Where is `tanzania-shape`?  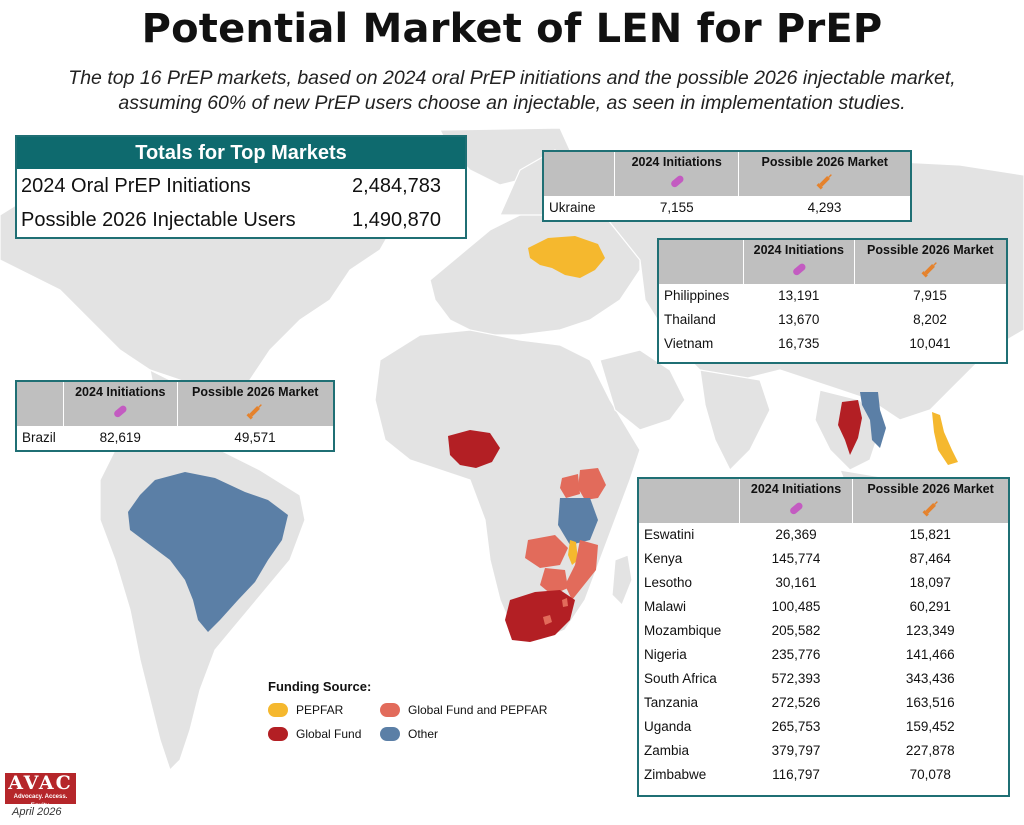
tanzania-shape is located at coordinates (578, 521).